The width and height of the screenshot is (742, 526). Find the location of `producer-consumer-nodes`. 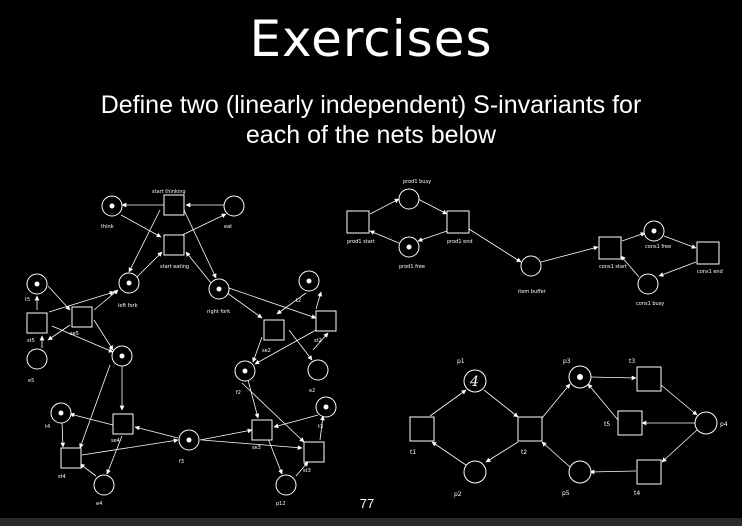

producer-consumer-nodes is located at coordinates (533, 241).